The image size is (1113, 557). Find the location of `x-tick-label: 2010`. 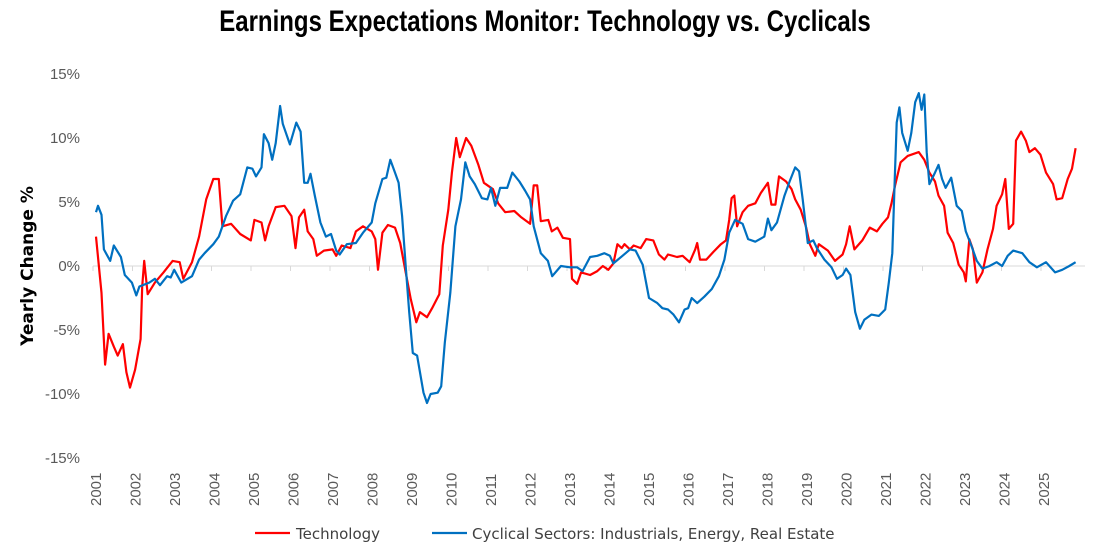

x-tick-label: 2010 is located at coordinates (452, 489).